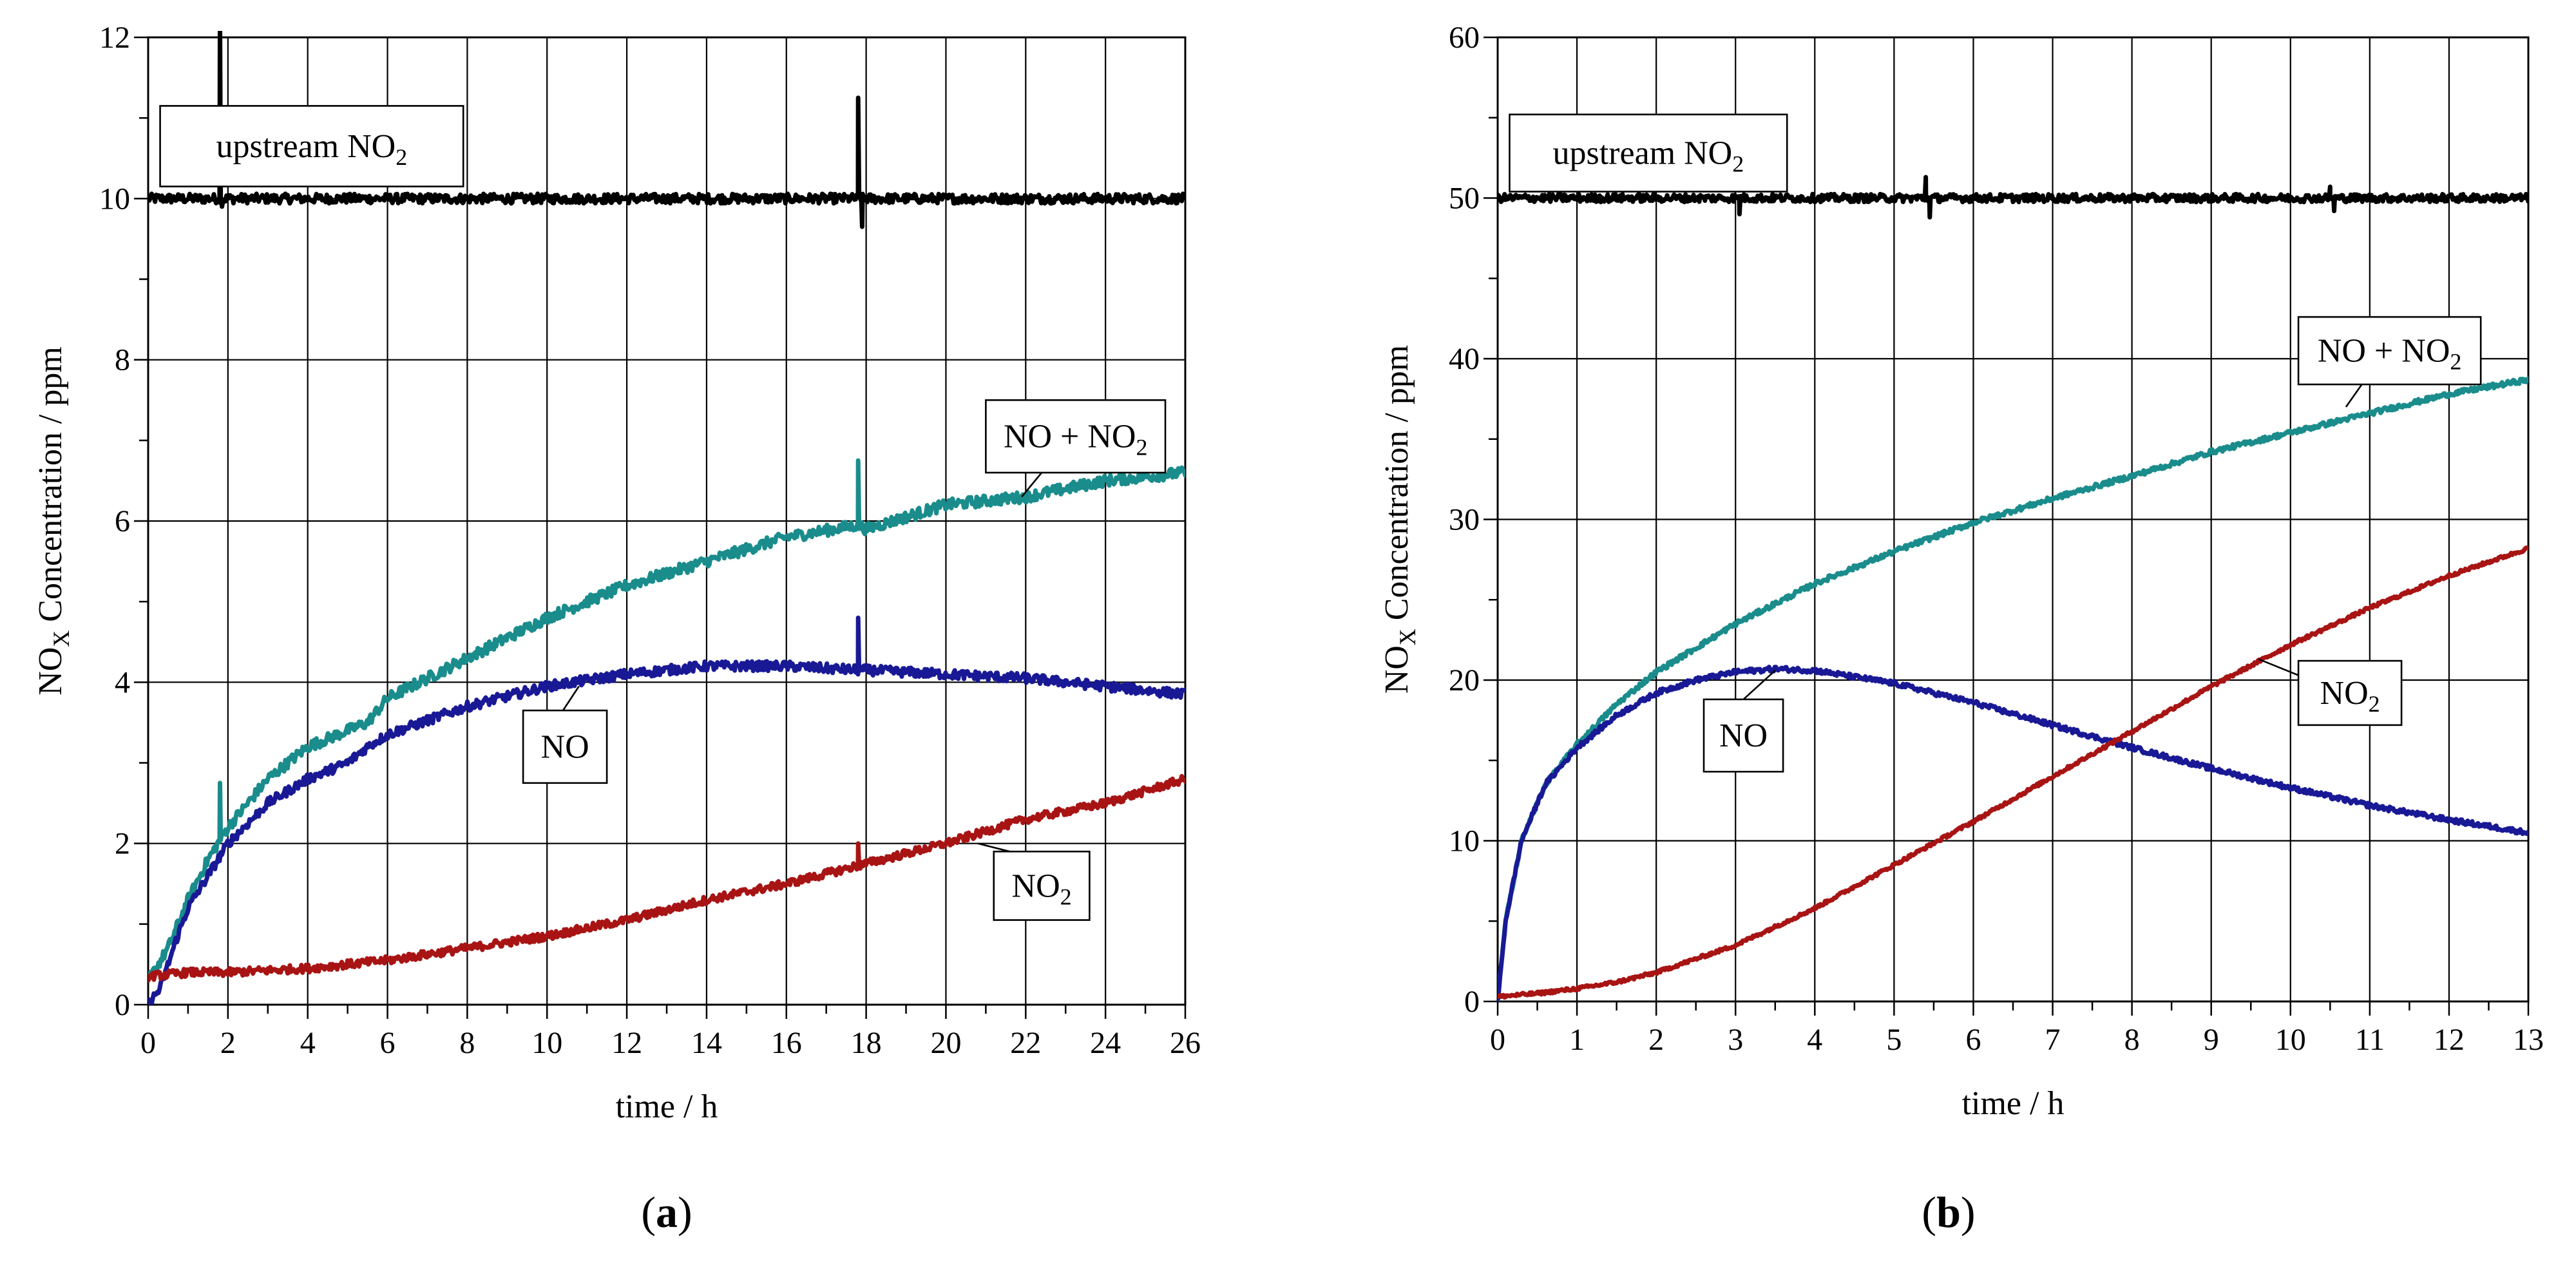 Image resolution: width=2576 pixels, height=1261 pixels. I want to click on annotation-label-a: NO, so click(565, 746).